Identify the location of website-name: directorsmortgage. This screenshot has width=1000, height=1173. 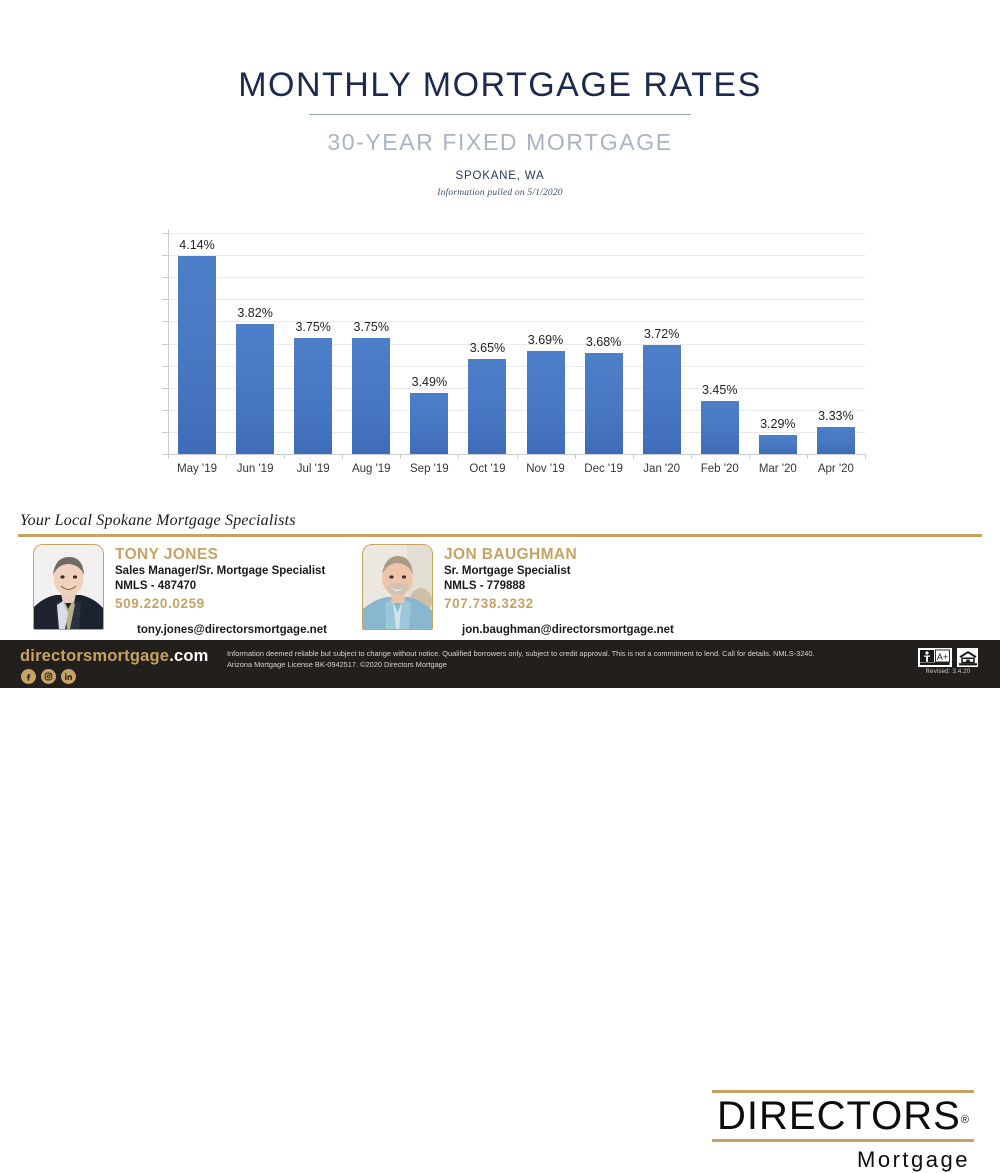
(95, 656).